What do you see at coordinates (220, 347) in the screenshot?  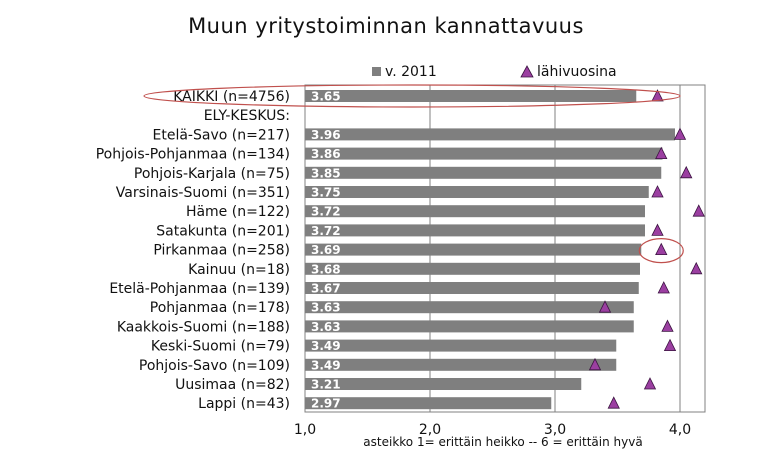 I see `category-label: Keski-Suomi (n=79)` at bounding box center [220, 347].